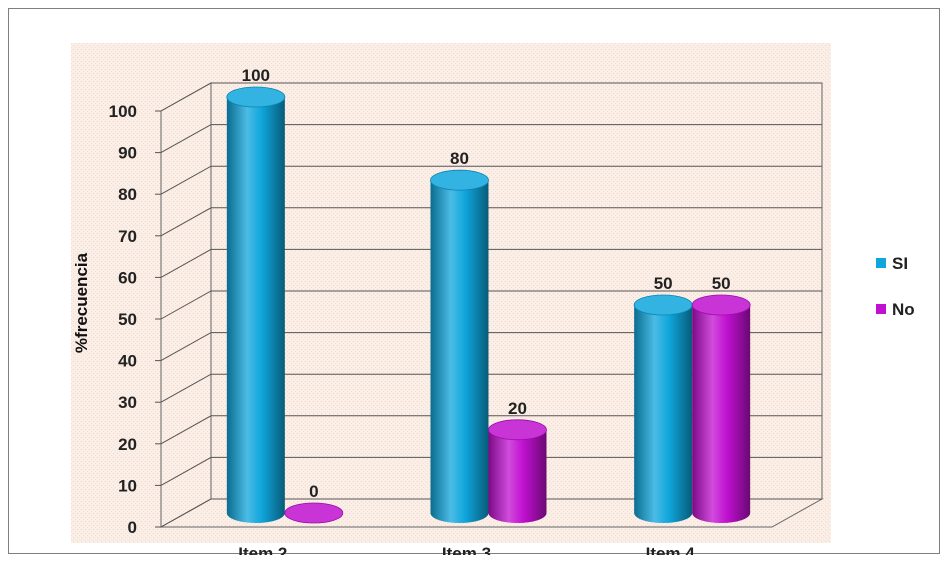  Describe the element at coordinates (127, 153) in the screenshot. I see `y-tick-label: 90` at that location.